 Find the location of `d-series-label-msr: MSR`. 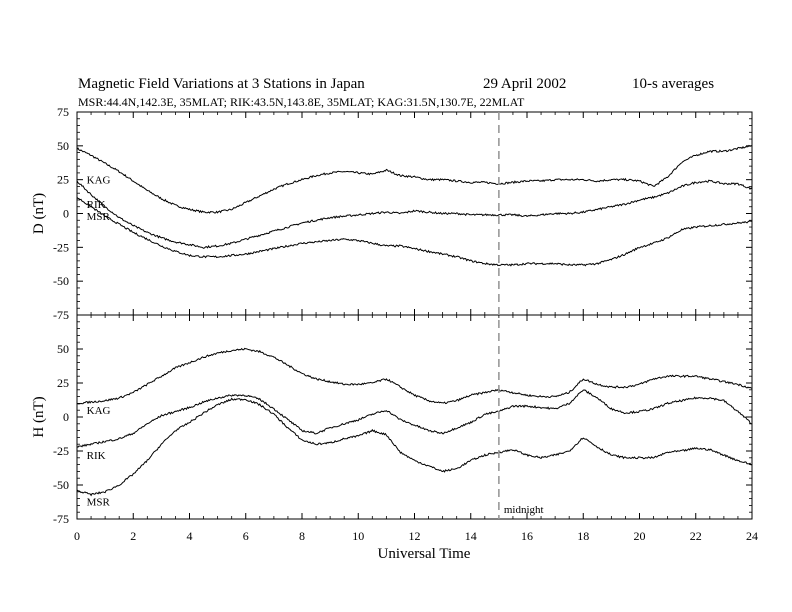

d-series-label-msr: MSR is located at coordinates (99, 217).